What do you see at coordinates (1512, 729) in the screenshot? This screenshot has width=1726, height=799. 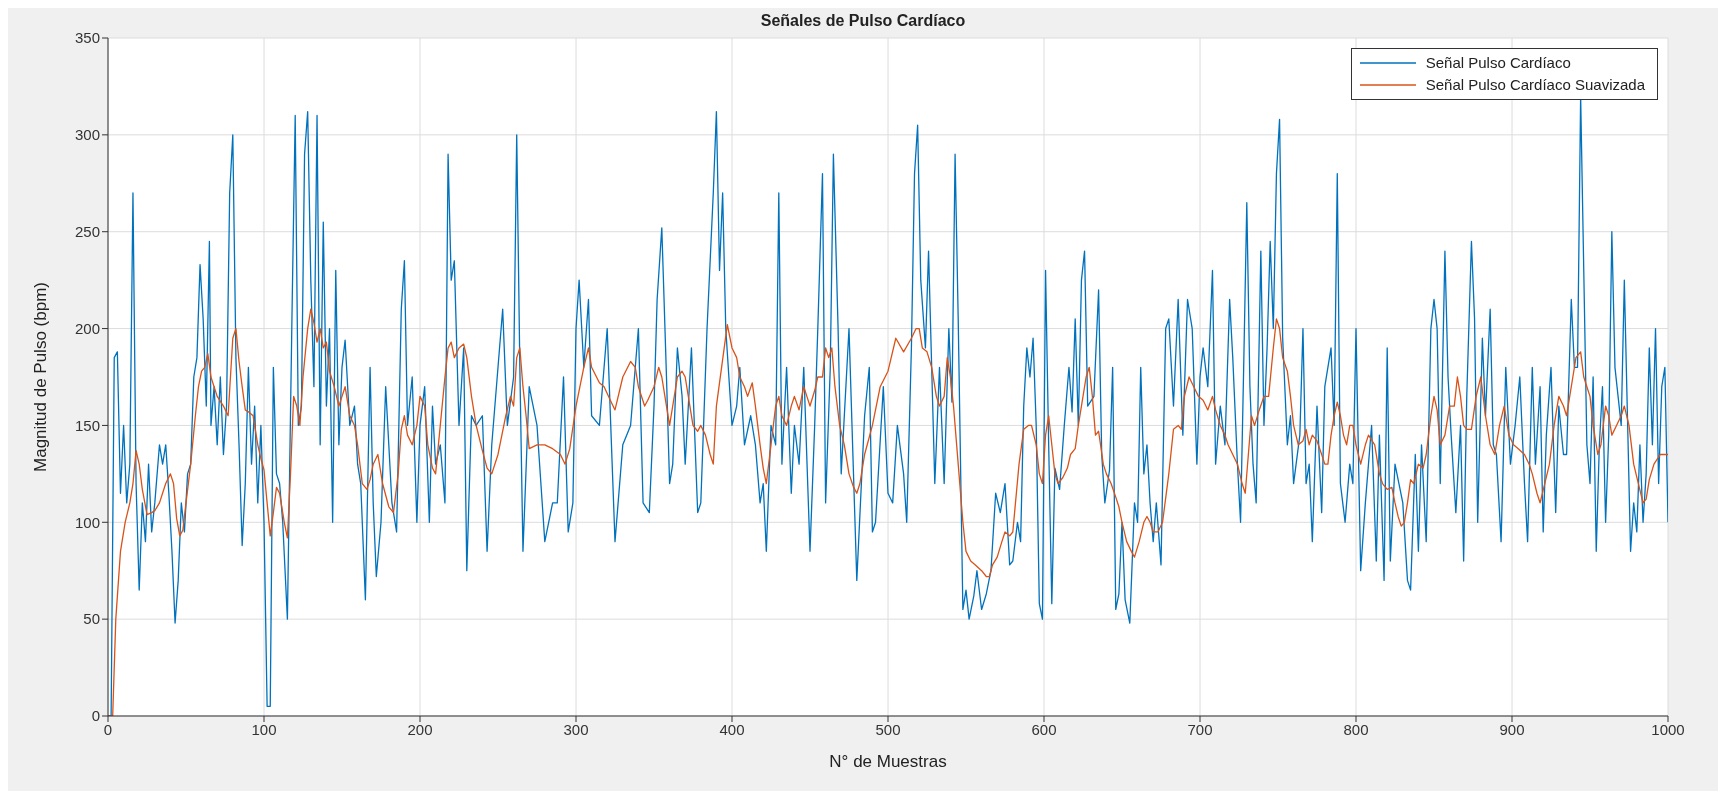 I see `x-tick-label: 900` at bounding box center [1512, 729].